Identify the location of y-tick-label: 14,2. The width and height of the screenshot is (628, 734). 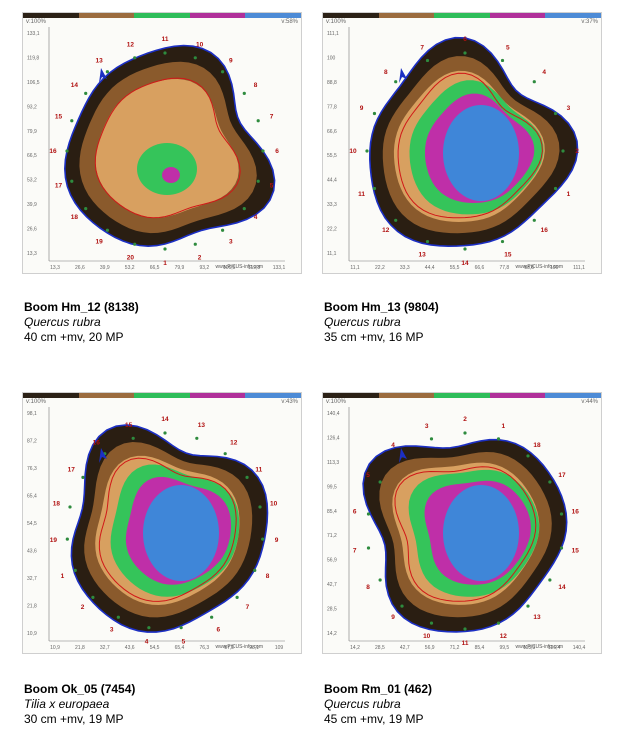
(332, 634).